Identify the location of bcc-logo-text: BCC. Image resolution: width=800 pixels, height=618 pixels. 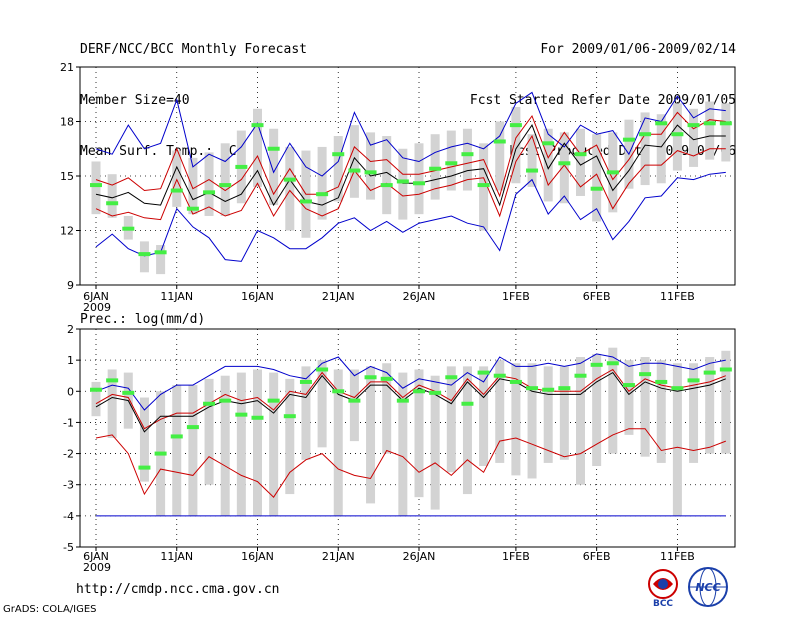
(663, 603).